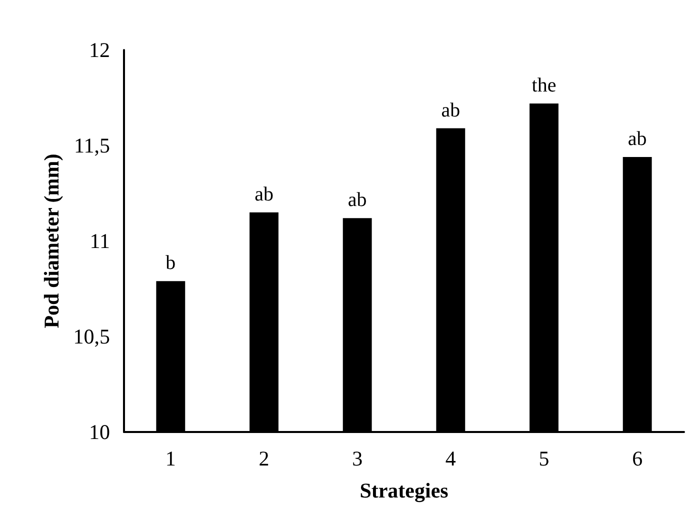  What do you see at coordinates (99, 432) in the screenshot?
I see `y-tick-label: 10` at bounding box center [99, 432].